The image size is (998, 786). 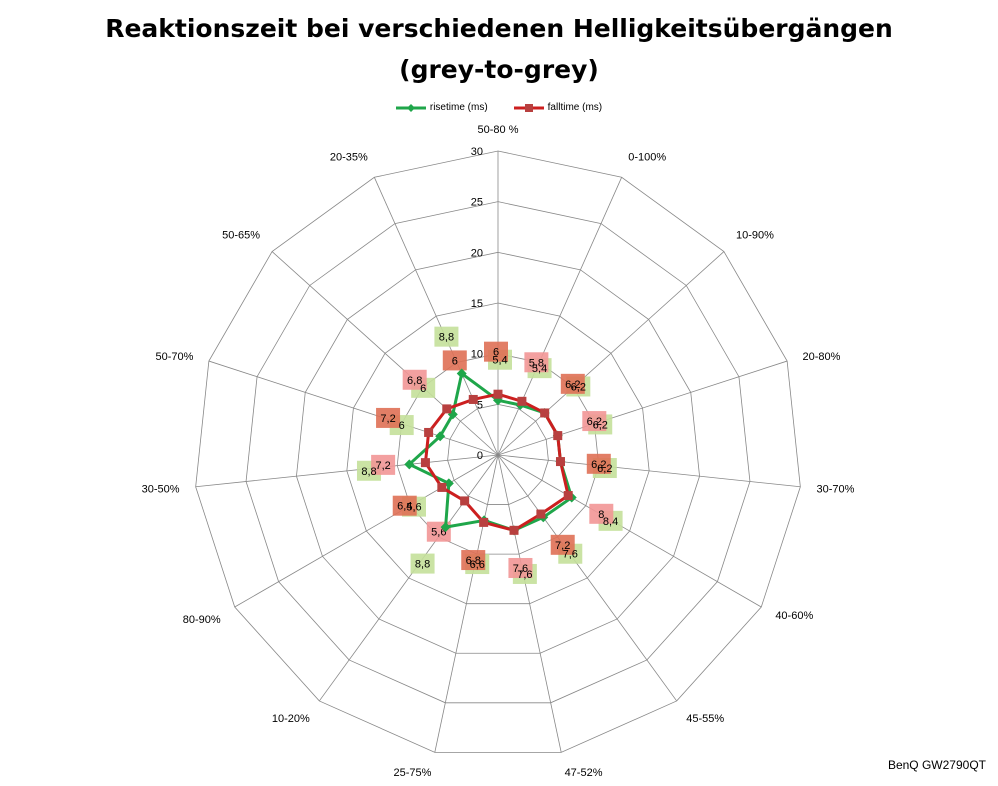 I want to click on legend-label-risetime: risetime (ms), so click(x=458, y=107).